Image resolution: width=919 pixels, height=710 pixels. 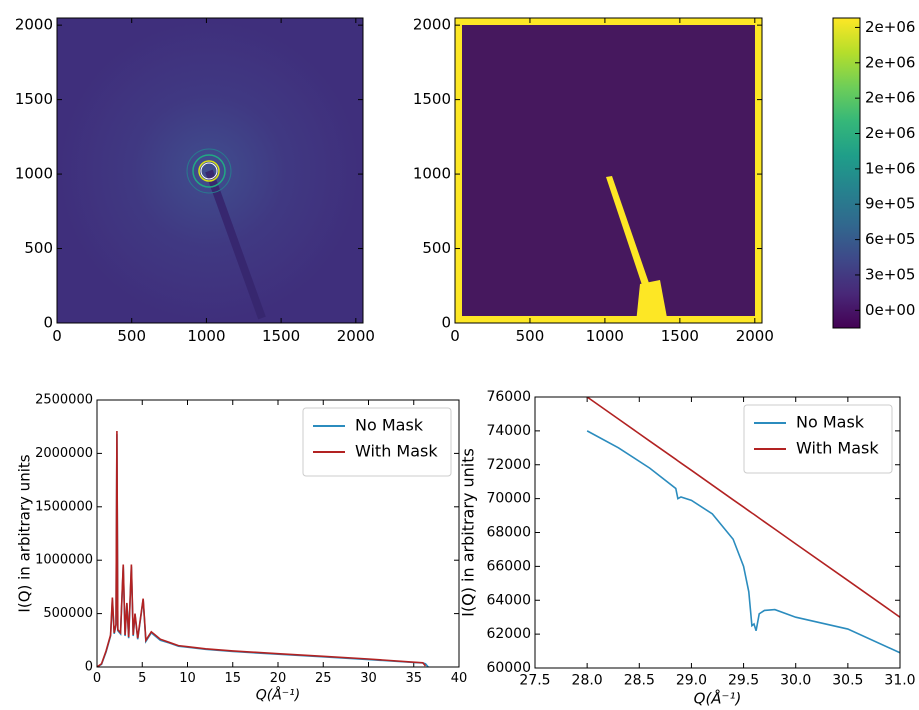 I want to click on colorbar-tick-label: 6e+05, so click(x=890, y=239).